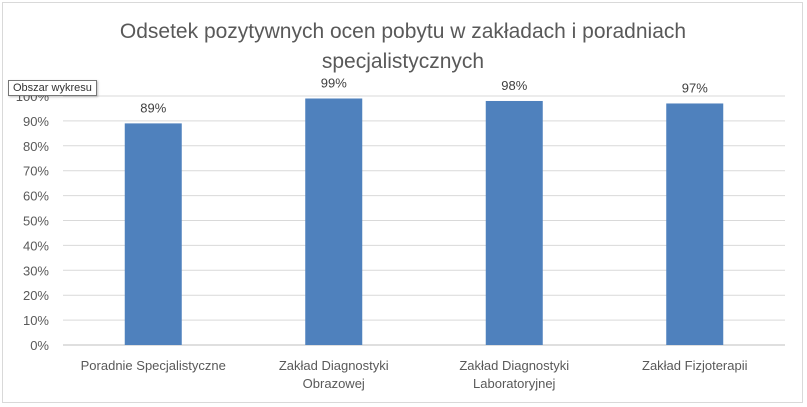 The height and width of the screenshot is (407, 807). What do you see at coordinates (695, 365) in the screenshot?
I see `category-label: Zakład Fizjoterapii` at bounding box center [695, 365].